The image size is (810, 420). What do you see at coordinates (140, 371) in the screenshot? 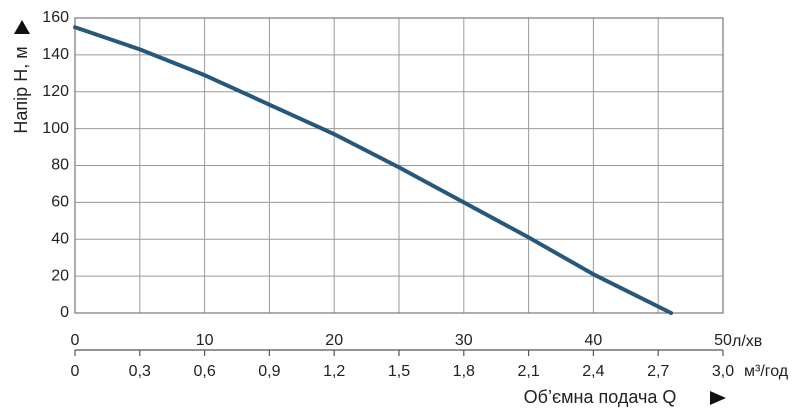
I see `x2-tick-label: 0,3` at bounding box center [140, 371].